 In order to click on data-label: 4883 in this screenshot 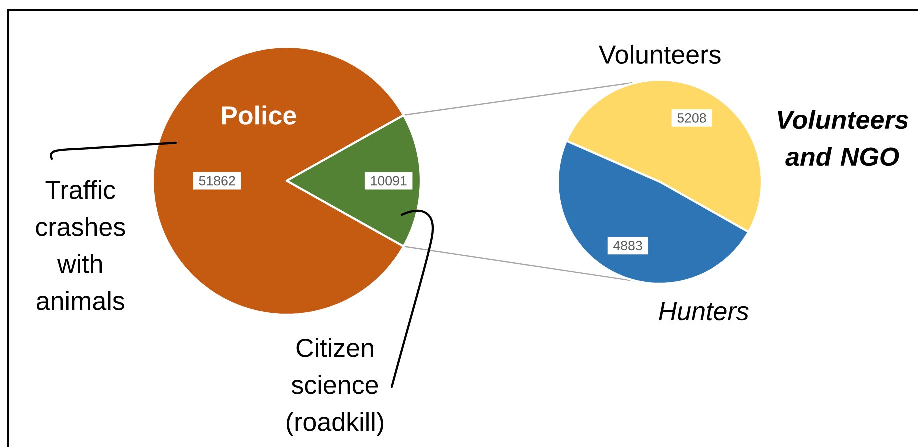, I will do `click(628, 246)`.